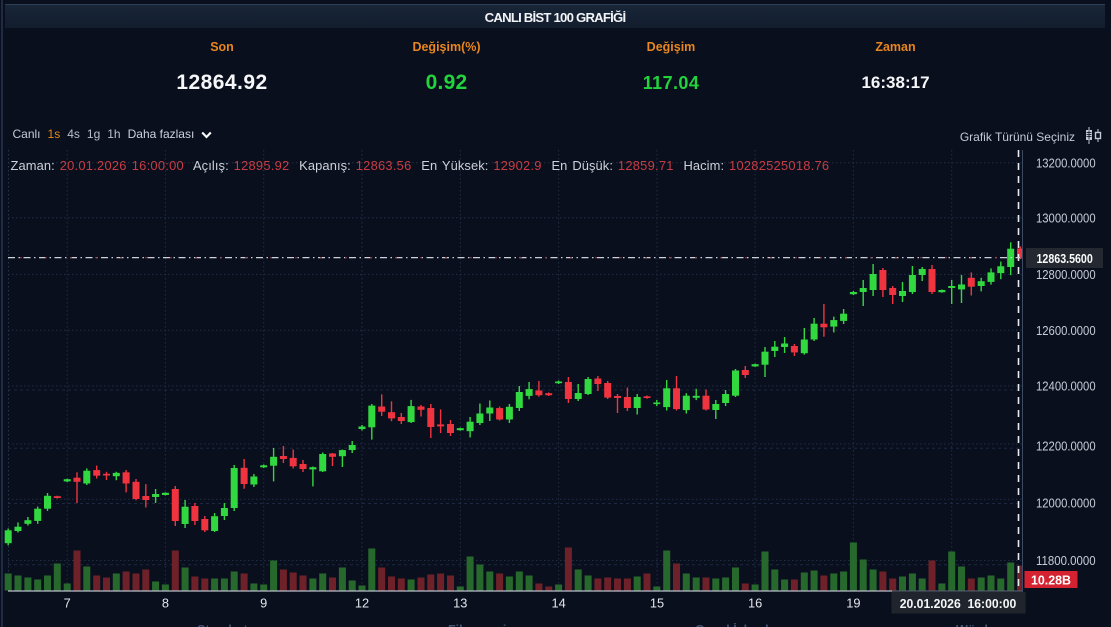 This screenshot has width=1111, height=627. I want to click on svg-text: 11800.0000, so click(1066, 560).